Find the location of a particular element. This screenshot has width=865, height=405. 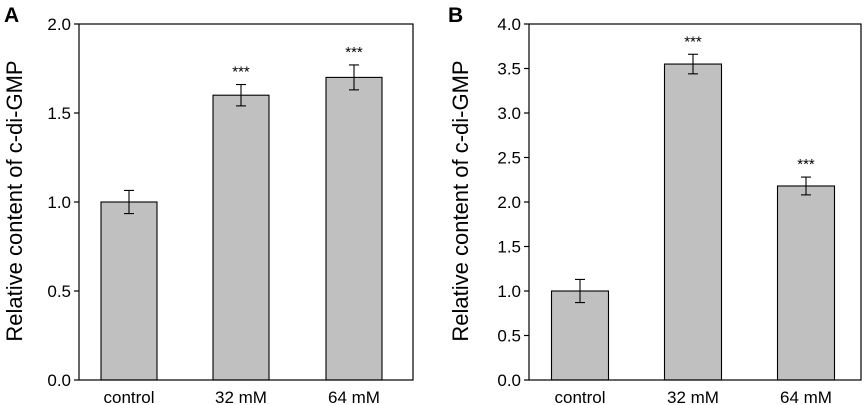

y-tick-label-b: 1.5 is located at coordinates (509, 247).